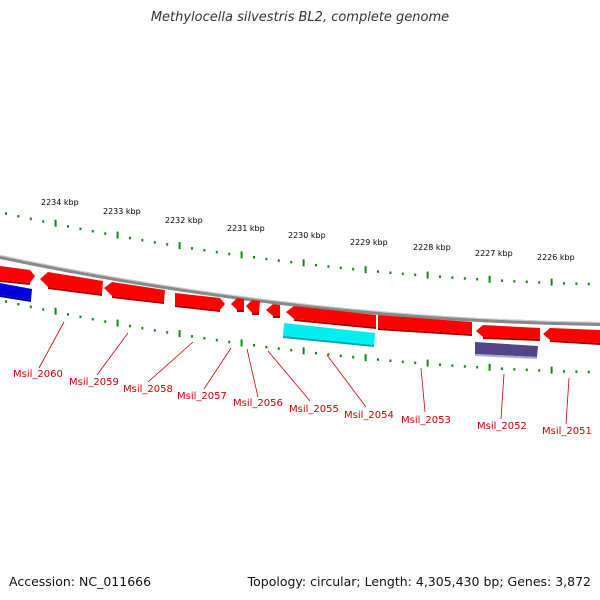 The image size is (600, 600). I want to click on leader-line-msil-2057, so click(217, 368).